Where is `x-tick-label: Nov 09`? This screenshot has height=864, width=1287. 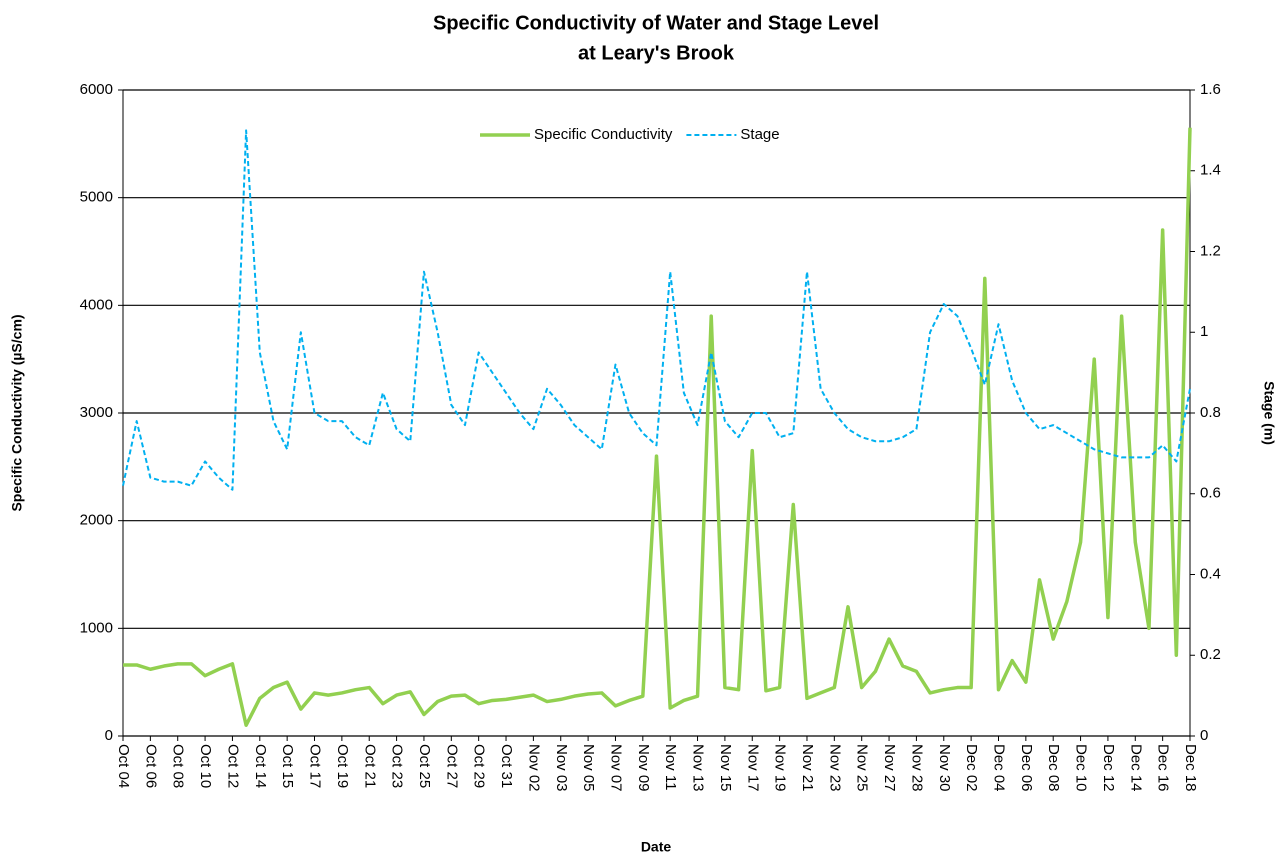 x-tick-label: Nov 09 is located at coordinates (643, 768).